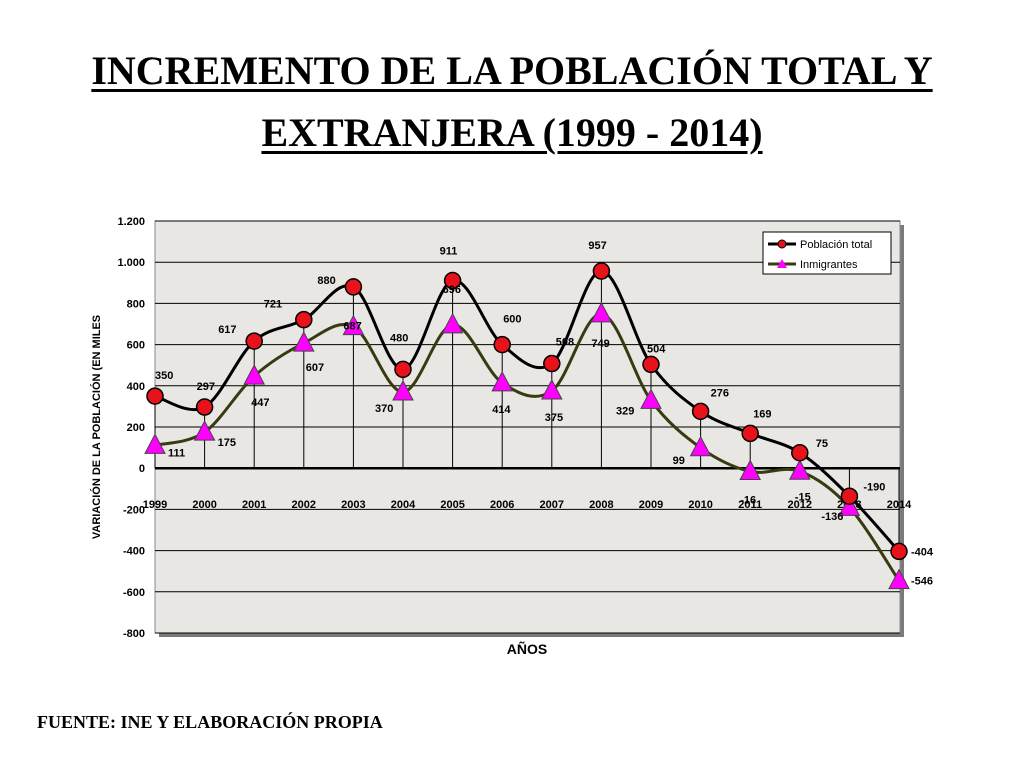 This screenshot has width=1024, height=768. Describe the element at coordinates (452, 505) in the screenshot. I see `x-tick-label: 2005` at that location.